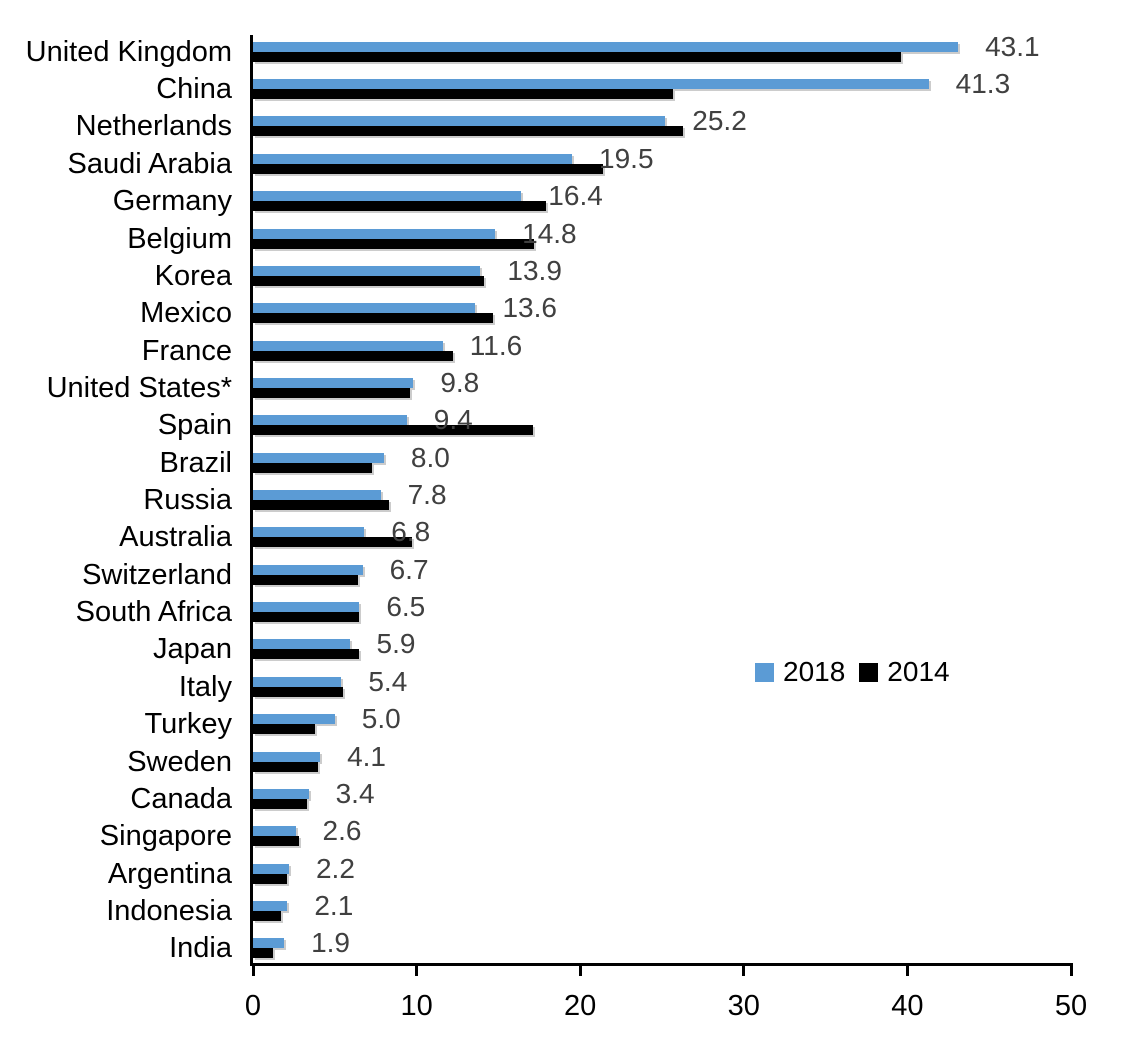  I want to click on bar-2018-mexico, so click(364, 308).